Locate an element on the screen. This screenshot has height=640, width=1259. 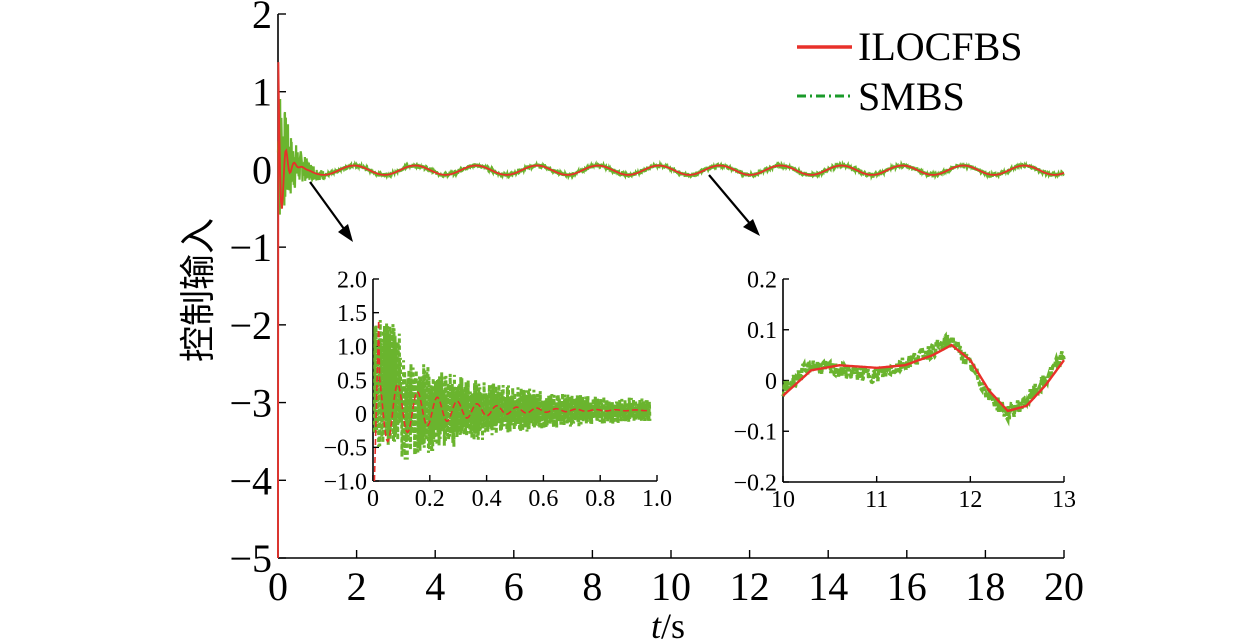
series-smbs-inset-right is located at coordinates (923, 379).